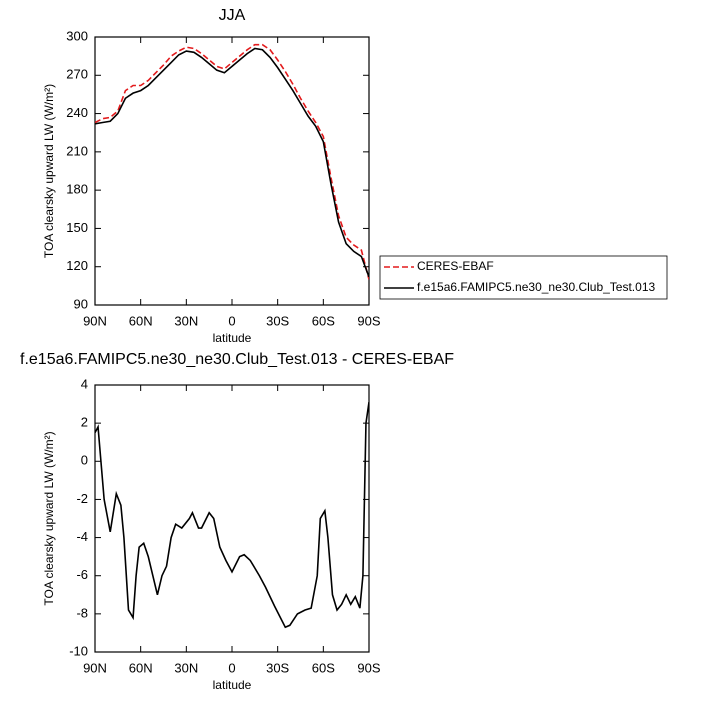 The height and width of the screenshot is (703, 703). Describe the element at coordinates (523, 277) in the screenshot. I see `legend-box` at that location.